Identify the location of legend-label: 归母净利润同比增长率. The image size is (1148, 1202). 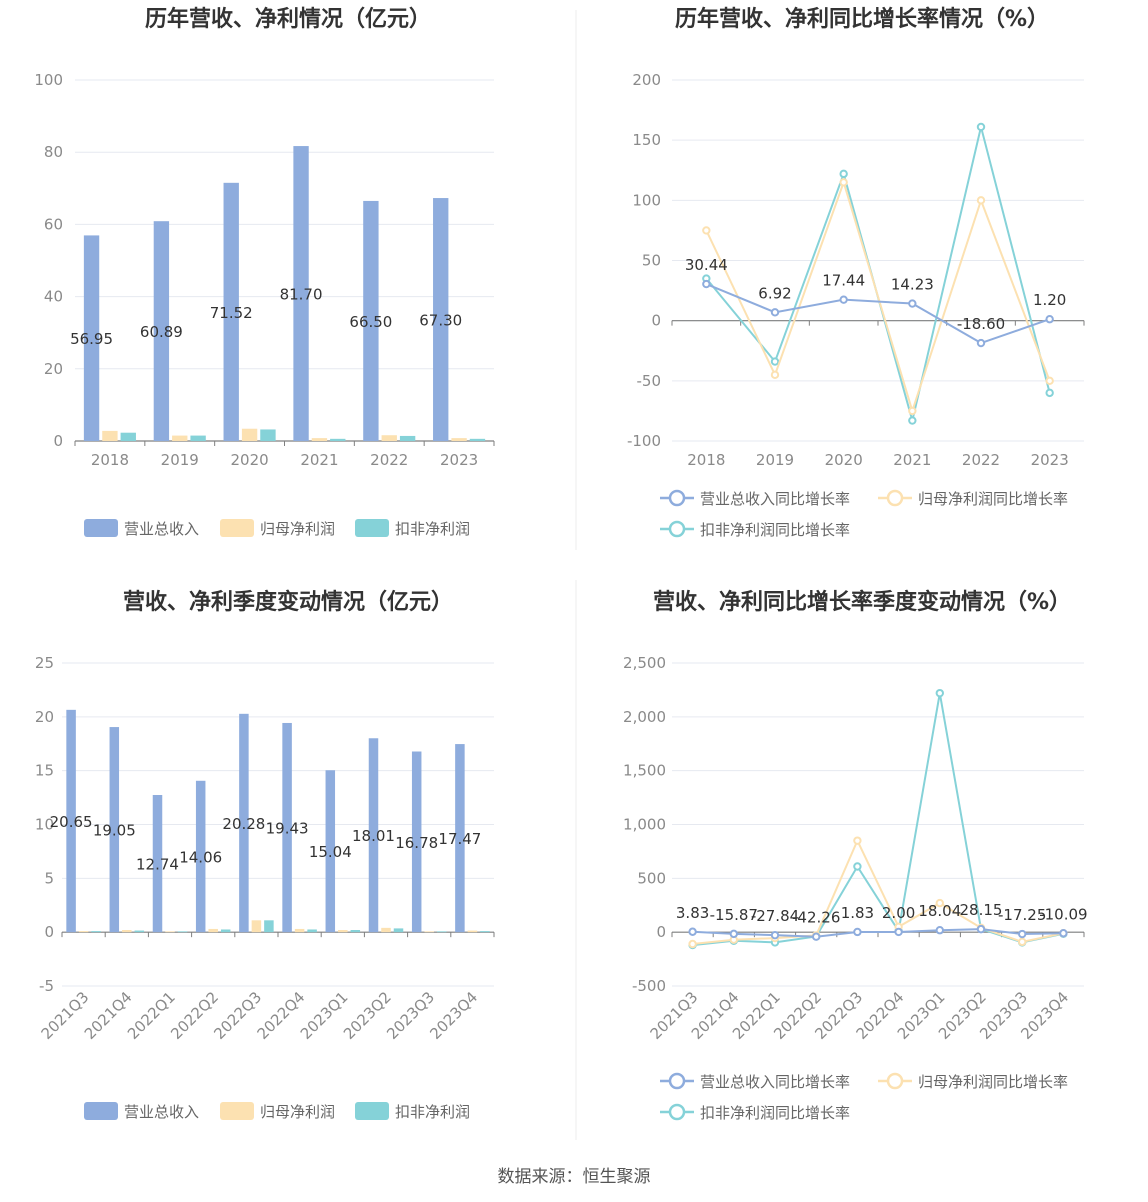
(993, 1082).